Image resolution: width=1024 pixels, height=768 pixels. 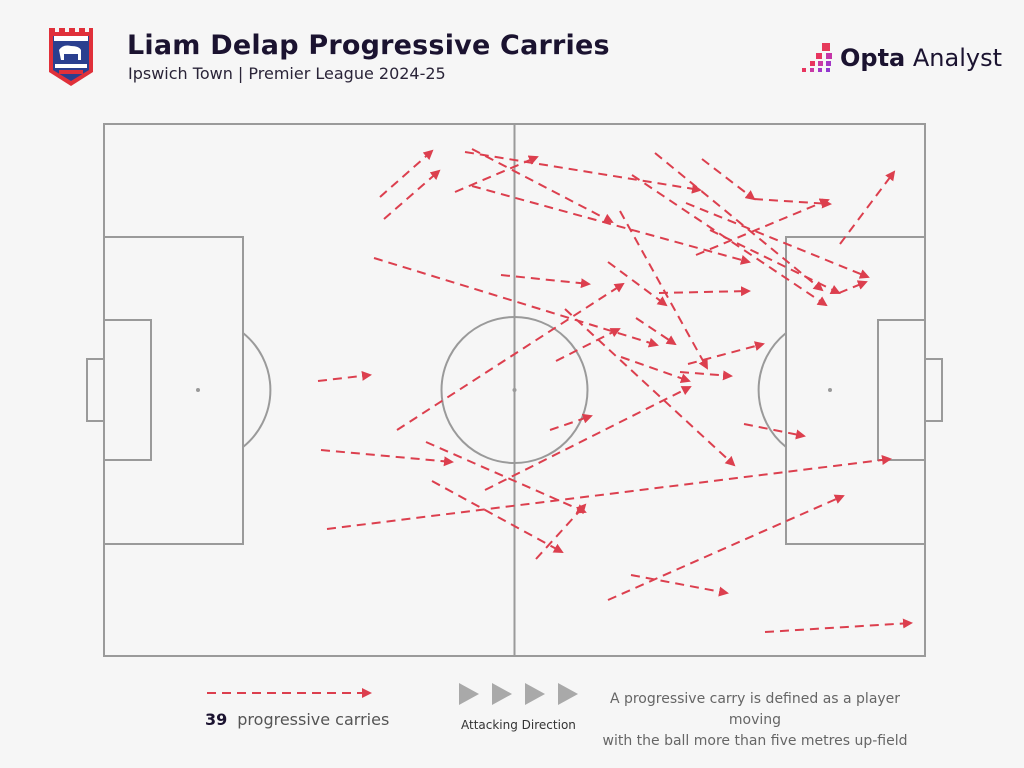 I want to click on opta-analyst-logo: Opta Analyst, so click(x=900, y=58).